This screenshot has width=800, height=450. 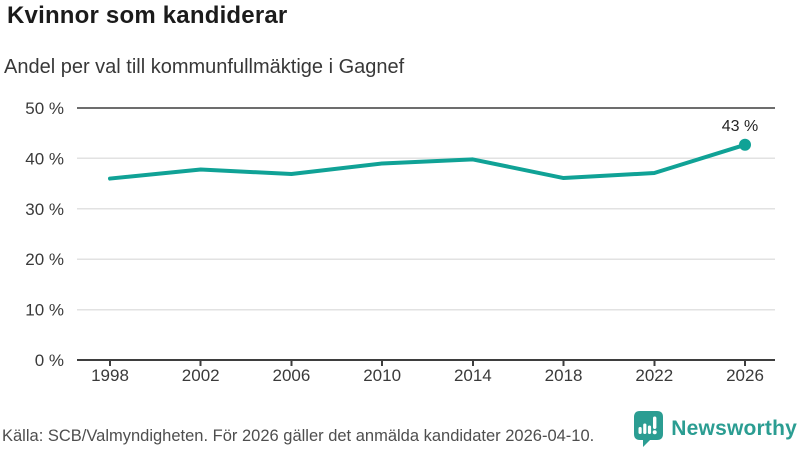 I want to click on x-axis-label: 2014, so click(x=473, y=375).